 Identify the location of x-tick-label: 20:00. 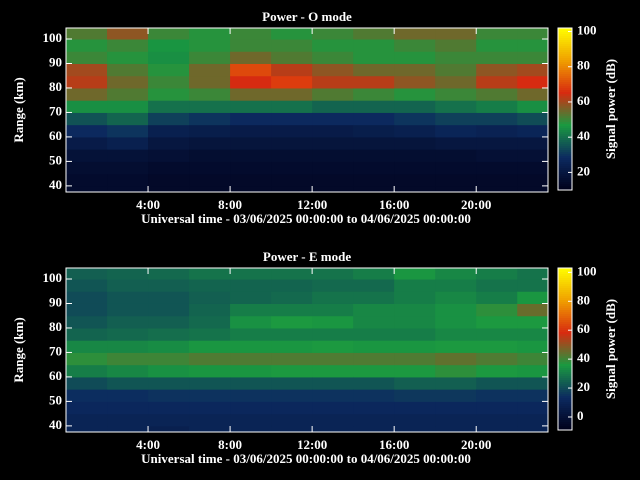
(476, 444).